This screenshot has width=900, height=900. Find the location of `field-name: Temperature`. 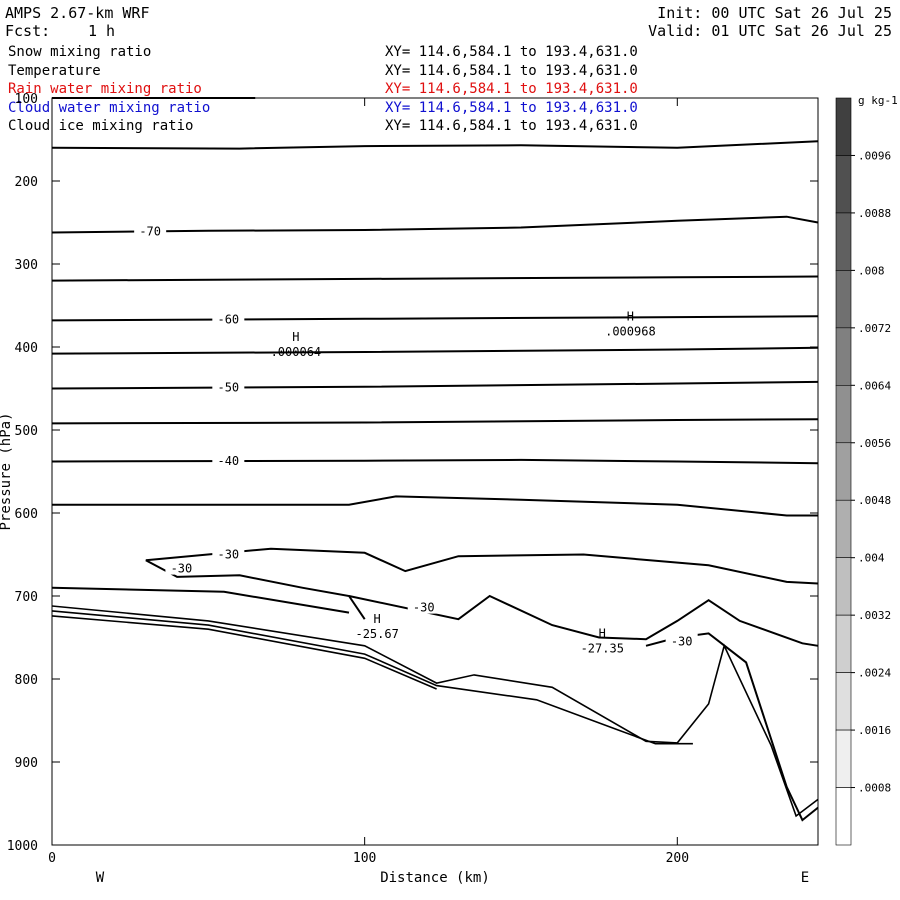

field-name: Temperature is located at coordinates (54, 70).